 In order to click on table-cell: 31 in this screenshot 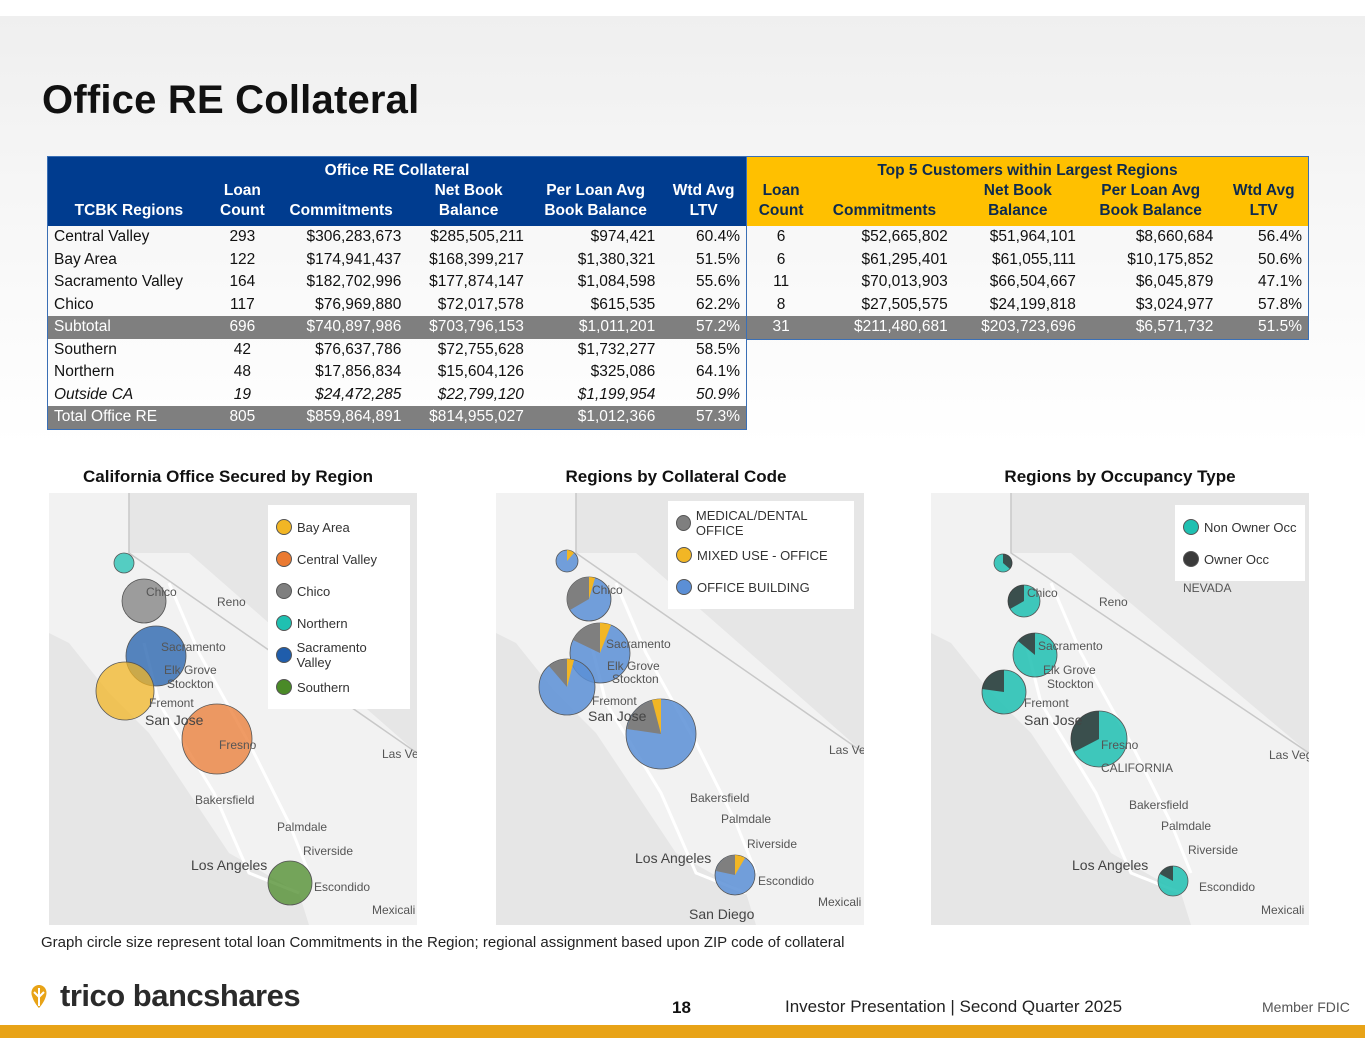, I will do `click(781, 327)`.